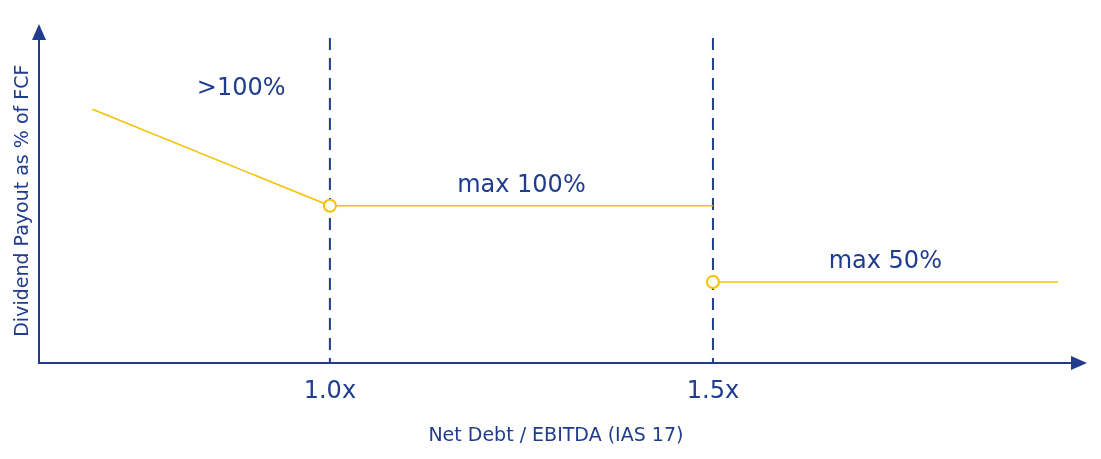  Describe the element at coordinates (556, 433) in the screenshot. I see `x-axis-title: Net Debt / EBITDA (IAS 17)` at that location.